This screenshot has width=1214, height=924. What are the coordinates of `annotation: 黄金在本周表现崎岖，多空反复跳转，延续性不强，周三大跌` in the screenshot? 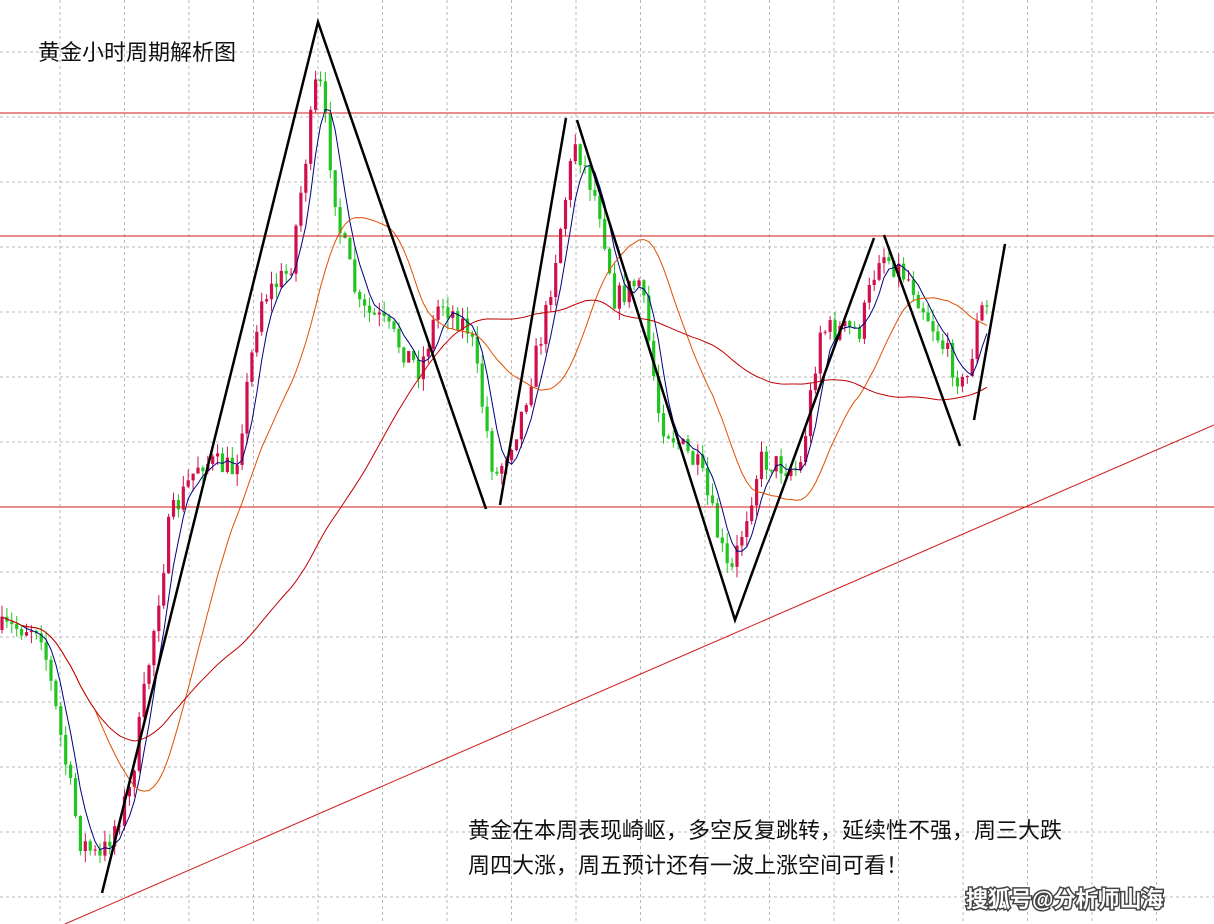 It's located at (765, 830).